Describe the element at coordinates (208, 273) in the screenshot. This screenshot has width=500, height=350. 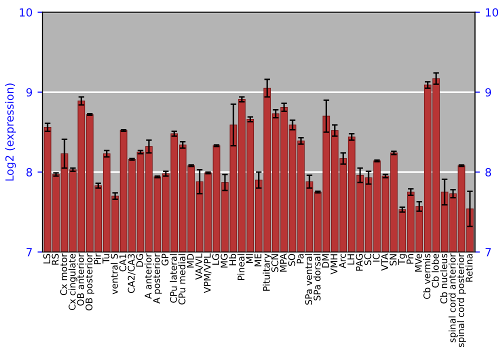
I see `x-tick-label: VPM/VPL` at that location.